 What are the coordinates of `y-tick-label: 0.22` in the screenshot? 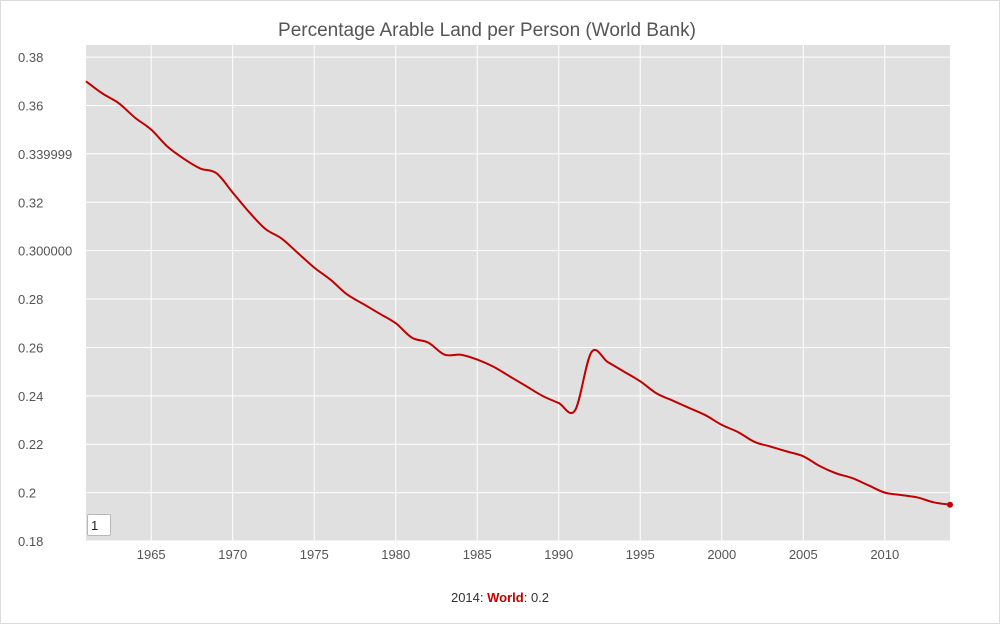 It's located at (30, 444).